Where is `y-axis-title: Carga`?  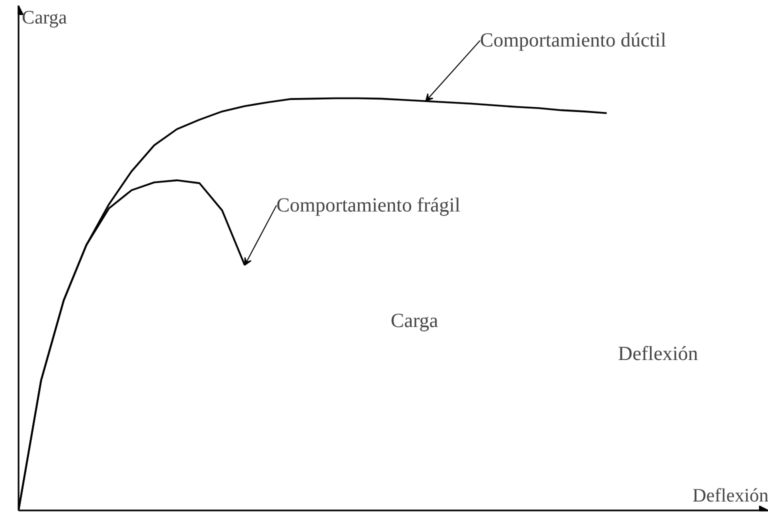 y-axis-title: Carga is located at coordinates (45, 18).